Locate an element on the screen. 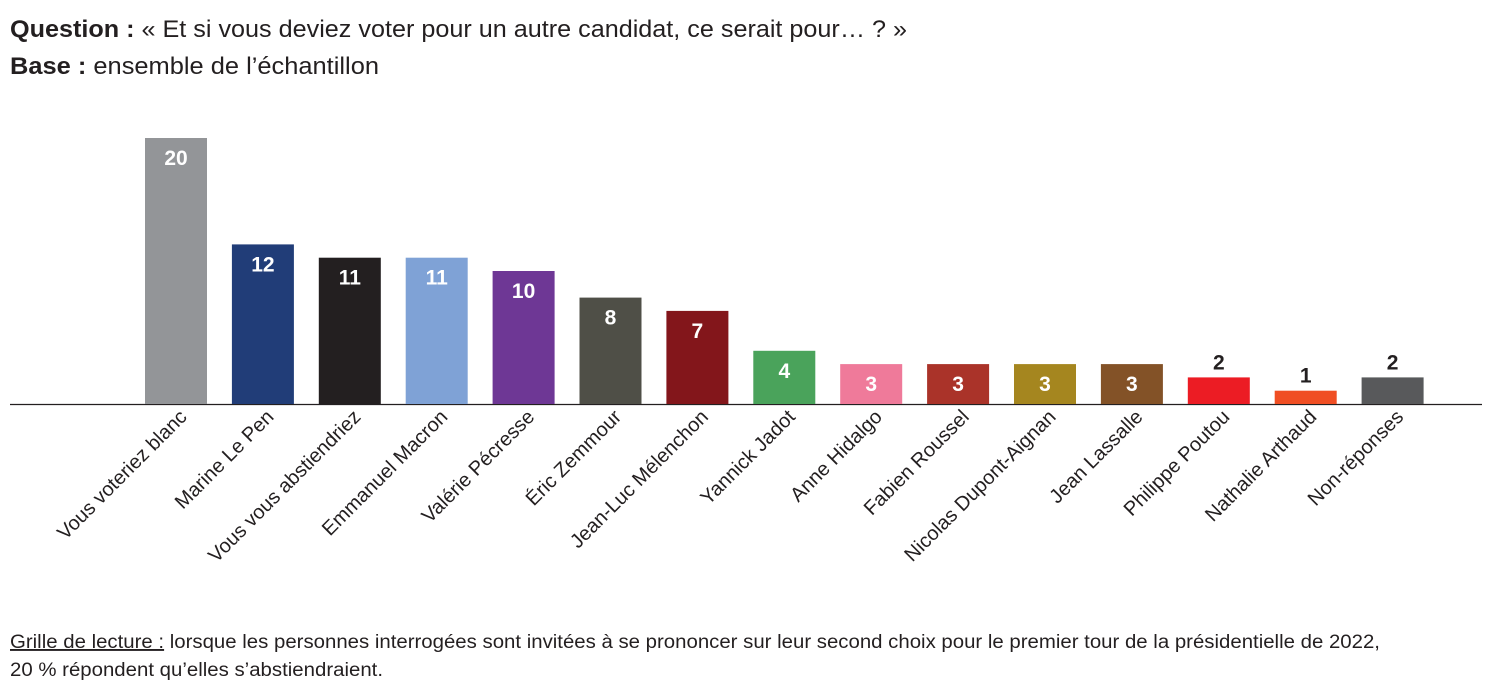  x-tick-label: Vous voteriez blanc is located at coordinates (122, 475).